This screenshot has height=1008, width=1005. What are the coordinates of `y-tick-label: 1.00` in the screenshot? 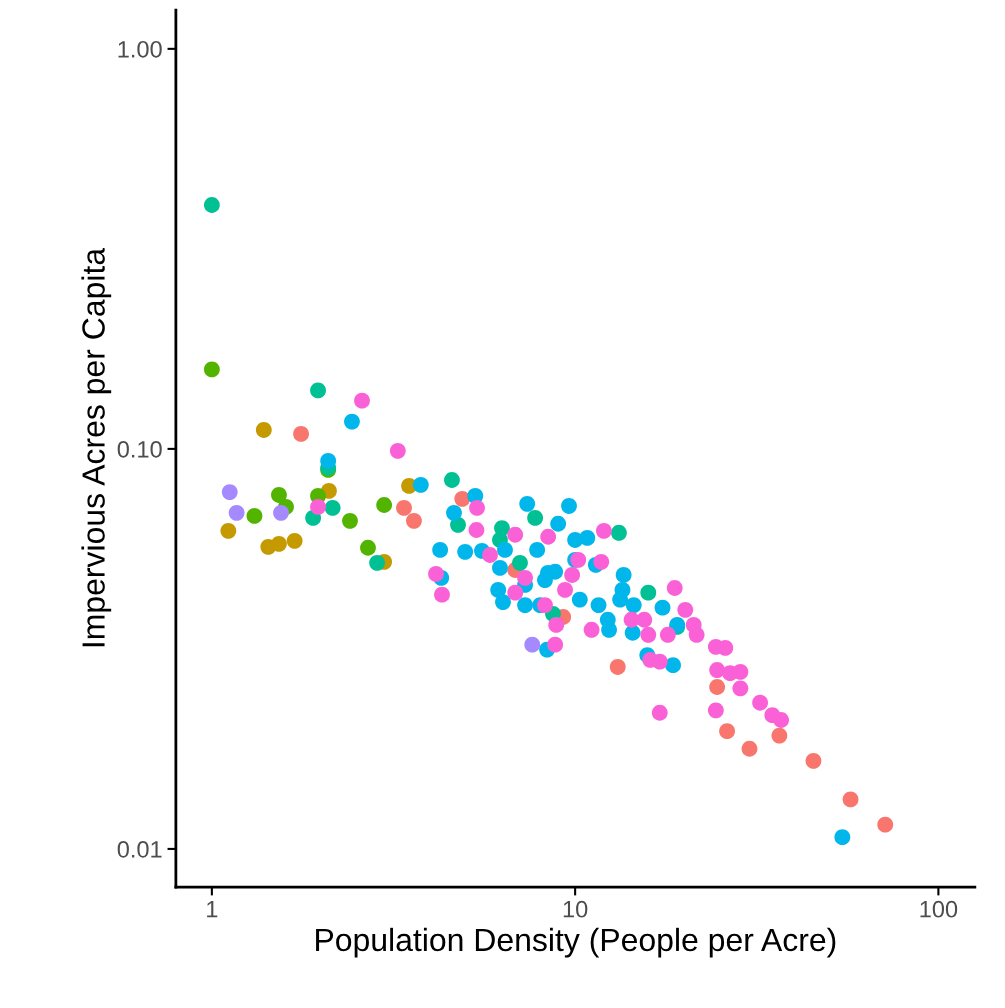 It's located at (140, 49).